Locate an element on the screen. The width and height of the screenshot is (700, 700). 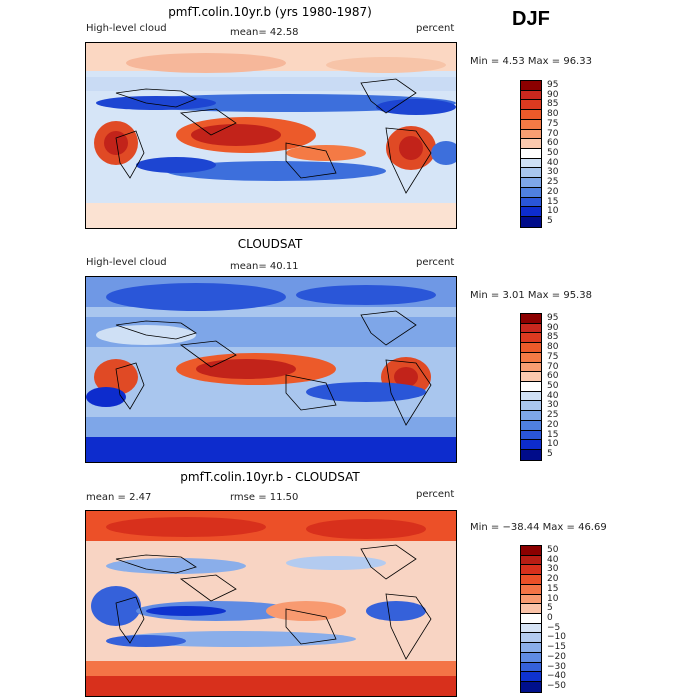
mean-label: mean = 2.47 is located at coordinates (119, 497).